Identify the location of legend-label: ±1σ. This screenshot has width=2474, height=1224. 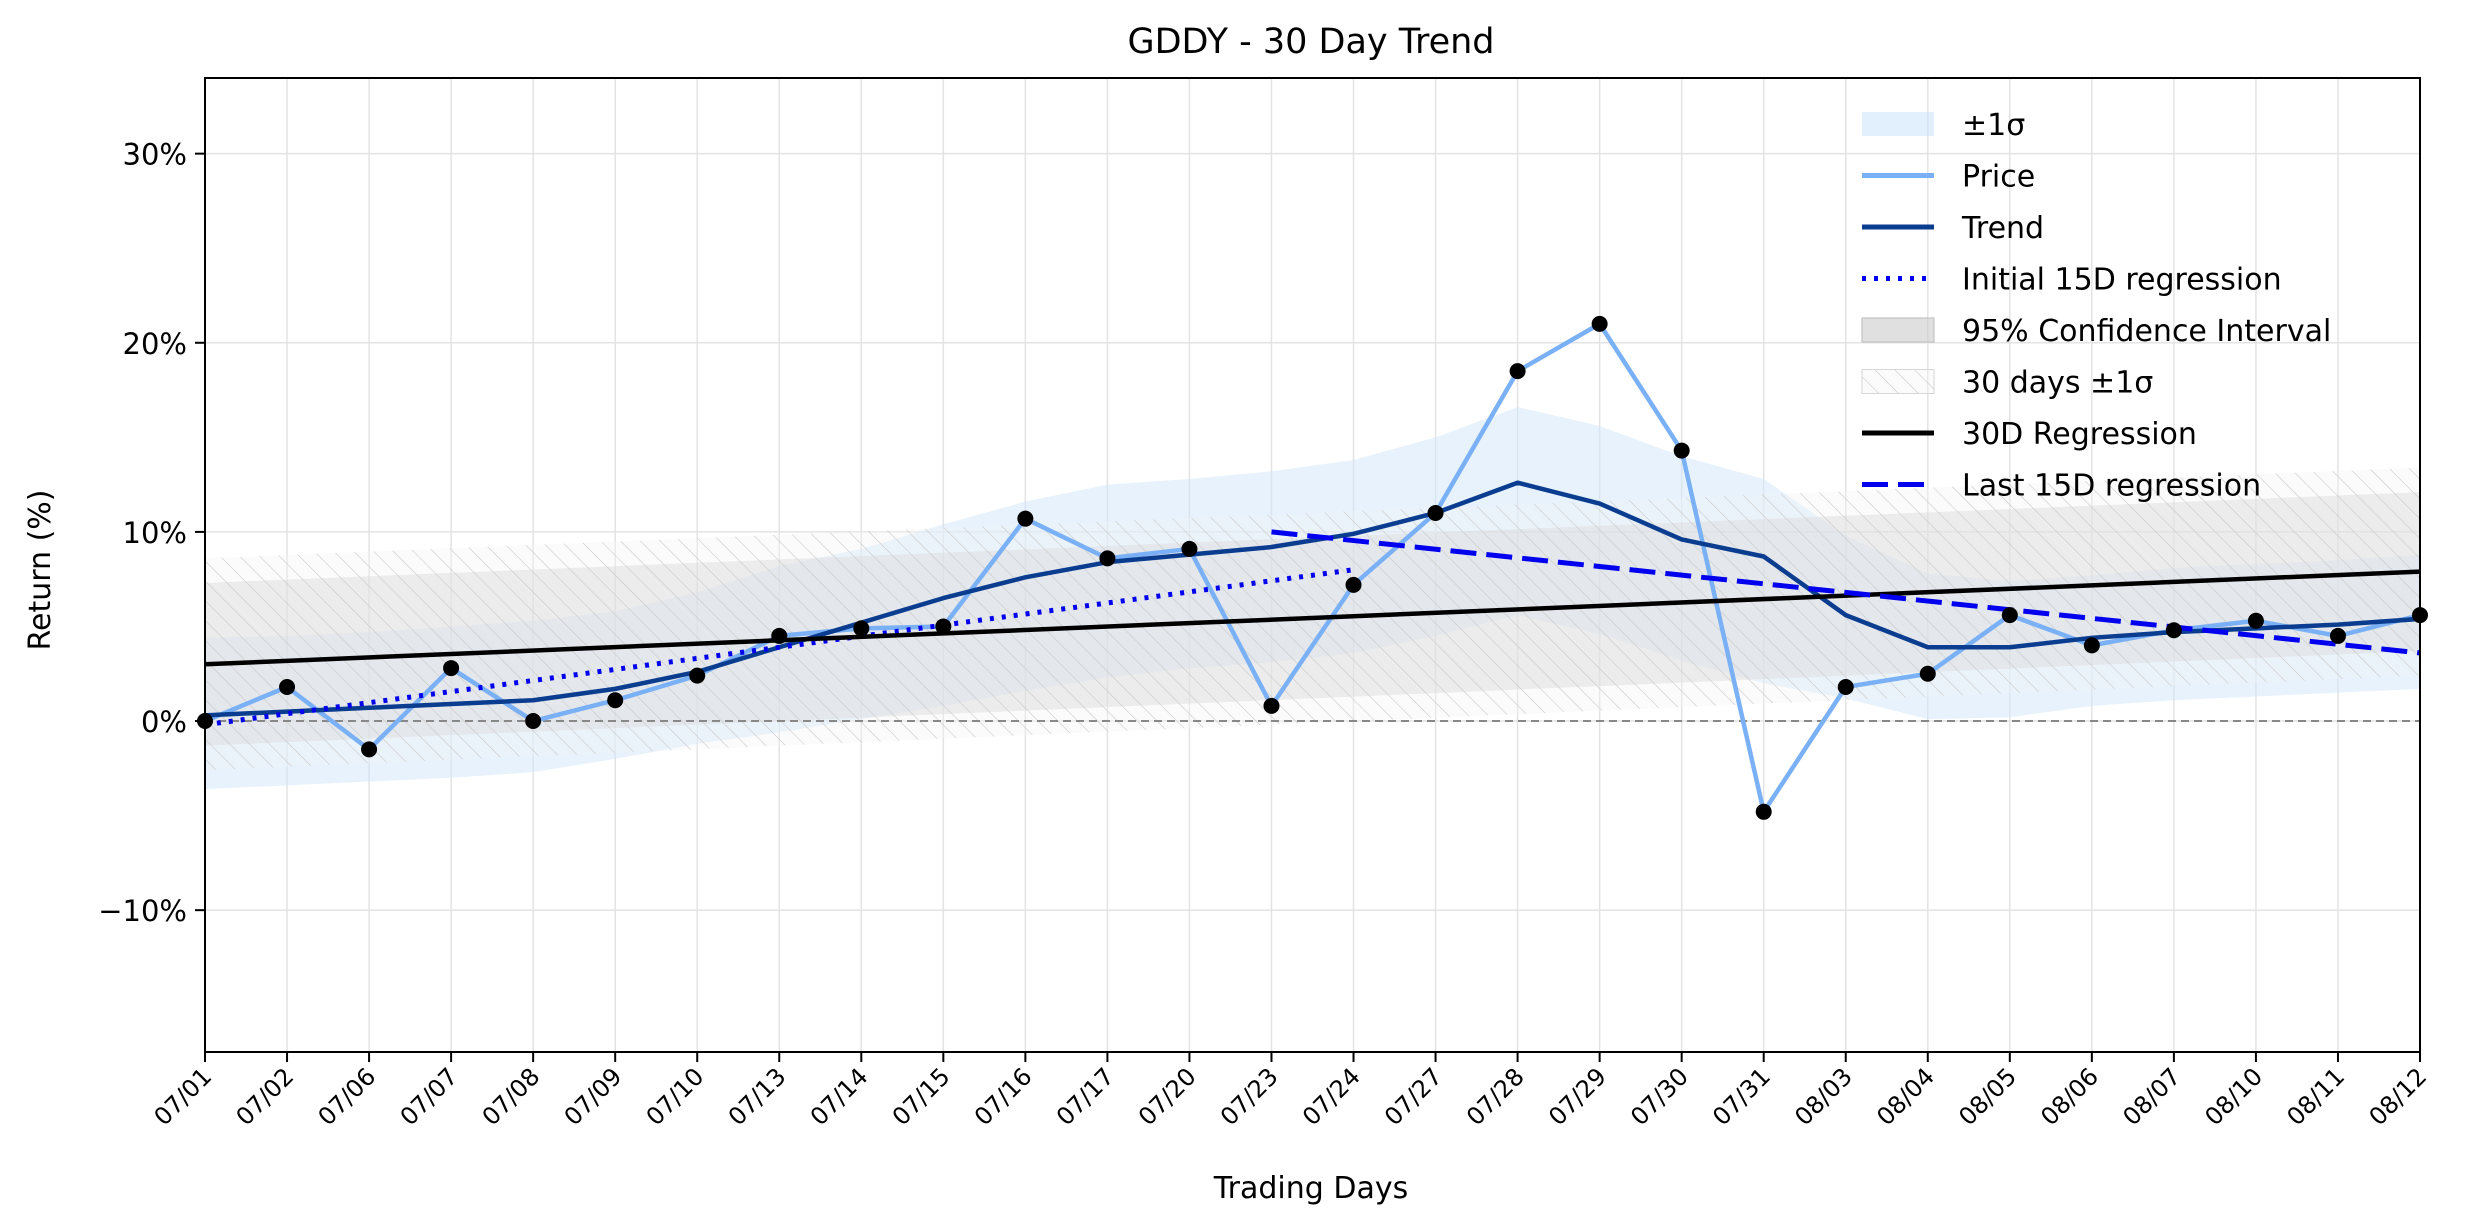
(1993, 125).